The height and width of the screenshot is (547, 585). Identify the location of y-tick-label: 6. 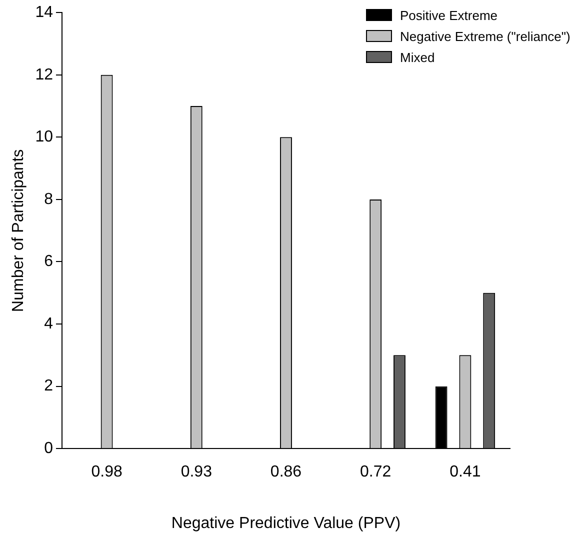
(49, 261).